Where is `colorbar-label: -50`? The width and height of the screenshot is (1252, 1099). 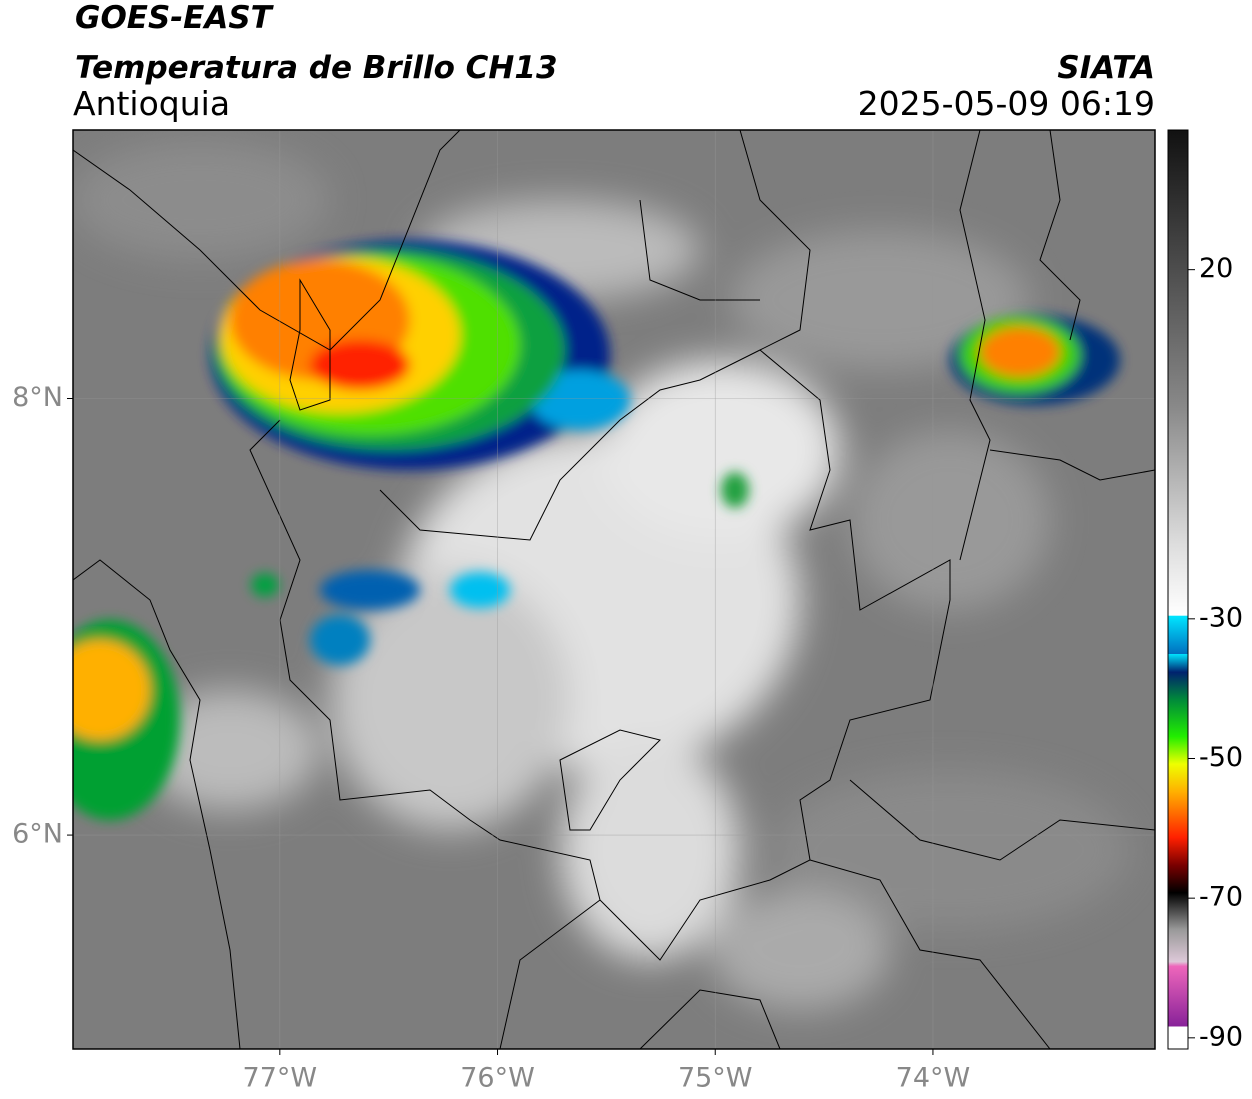
colorbar-label: -50 is located at coordinates (1221, 757).